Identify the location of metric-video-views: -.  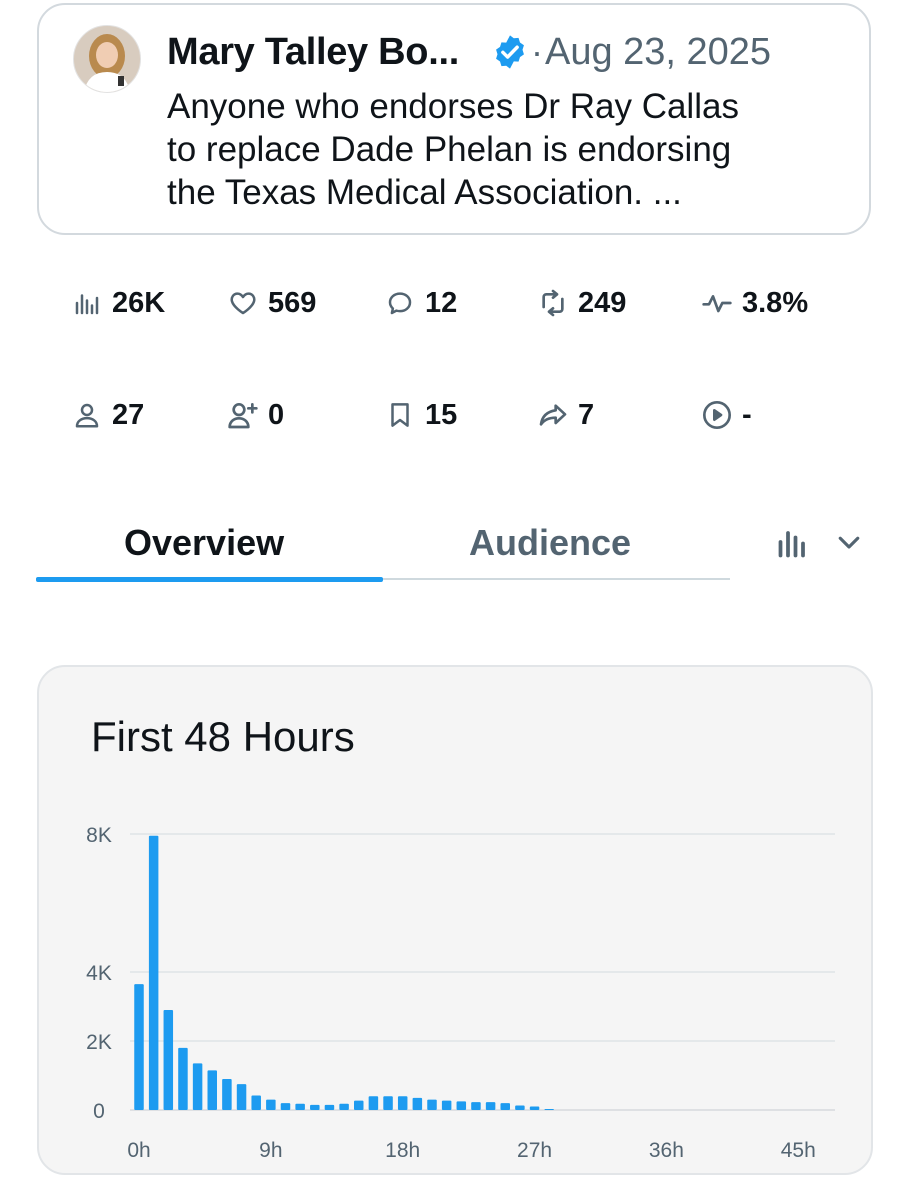
(726, 415).